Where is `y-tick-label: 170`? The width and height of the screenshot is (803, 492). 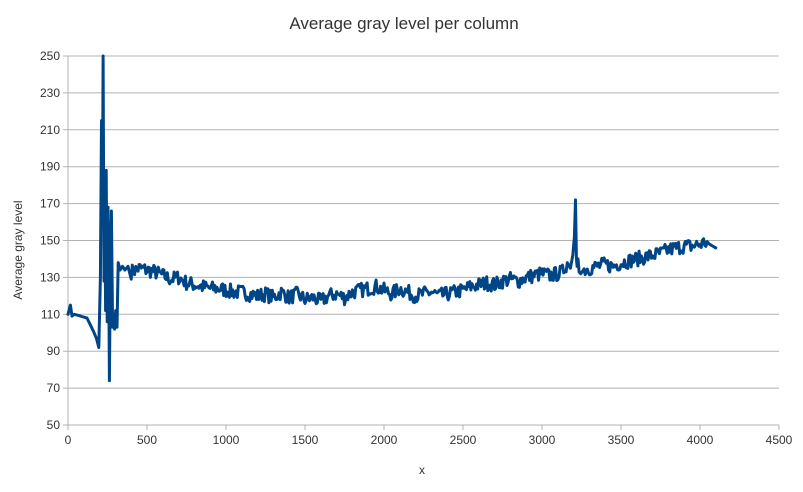
y-tick-label: 170 is located at coordinates (50, 204).